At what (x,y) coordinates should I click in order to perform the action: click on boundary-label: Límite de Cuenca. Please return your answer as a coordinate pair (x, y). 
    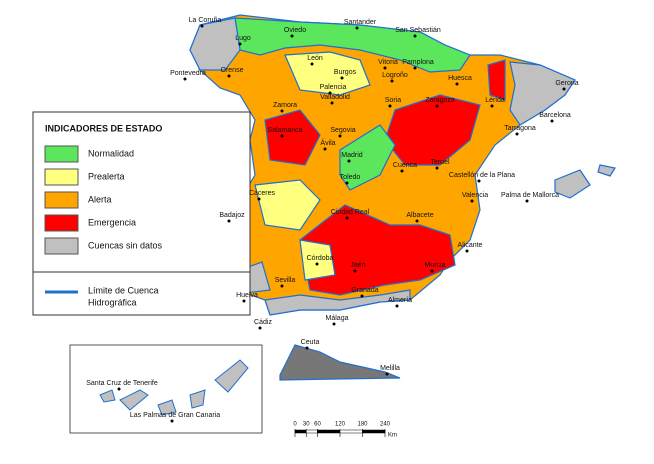
    Looking at the image, I should click on (123, 290).